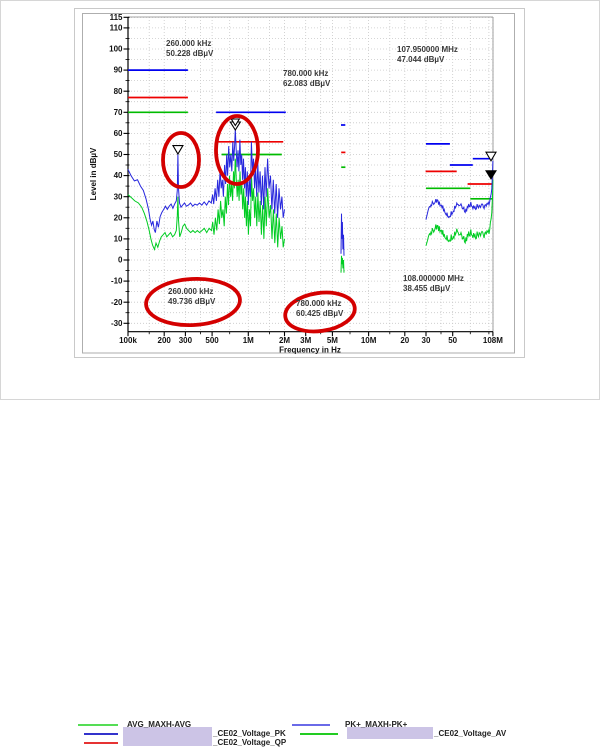 This screenshot has height=747, width=600. What do you see at coordinates (190, 53) in the screenshot?
I see `svg-text: 50.228 dBµV` at bounding box center [190, 53].